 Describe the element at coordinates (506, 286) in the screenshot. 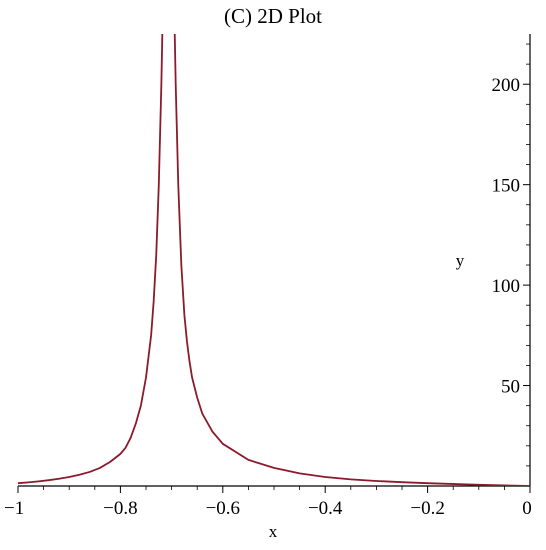

I see `y-tick-label: 100` at that location.